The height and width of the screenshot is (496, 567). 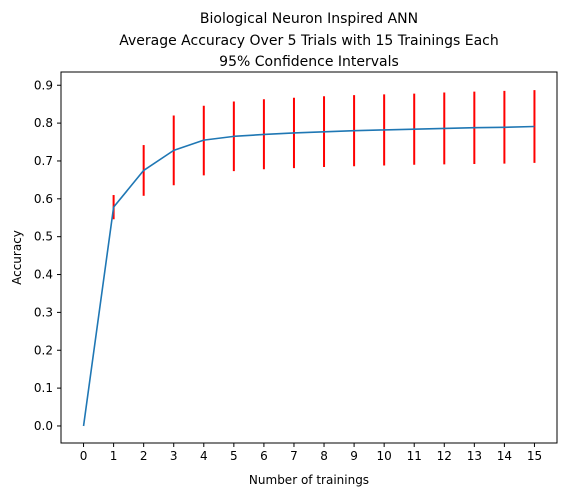 I want to click on y-axis: 0.0 0.1 0.2 0.3 0.4 0.5 0.6 0.7 0.8 0.9, so click(x=47, y=255).